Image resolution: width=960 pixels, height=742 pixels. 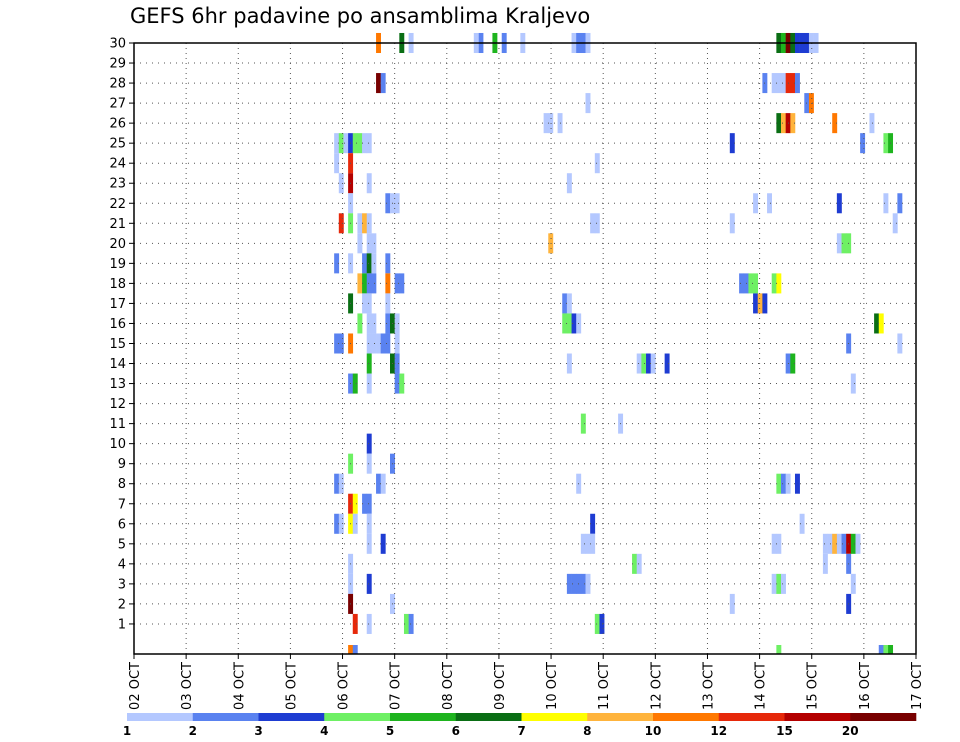 What do you see at coordinates (117, 104) in the screenshot?
I see `y-tick-label: 27` at bounding box center [117, 104].